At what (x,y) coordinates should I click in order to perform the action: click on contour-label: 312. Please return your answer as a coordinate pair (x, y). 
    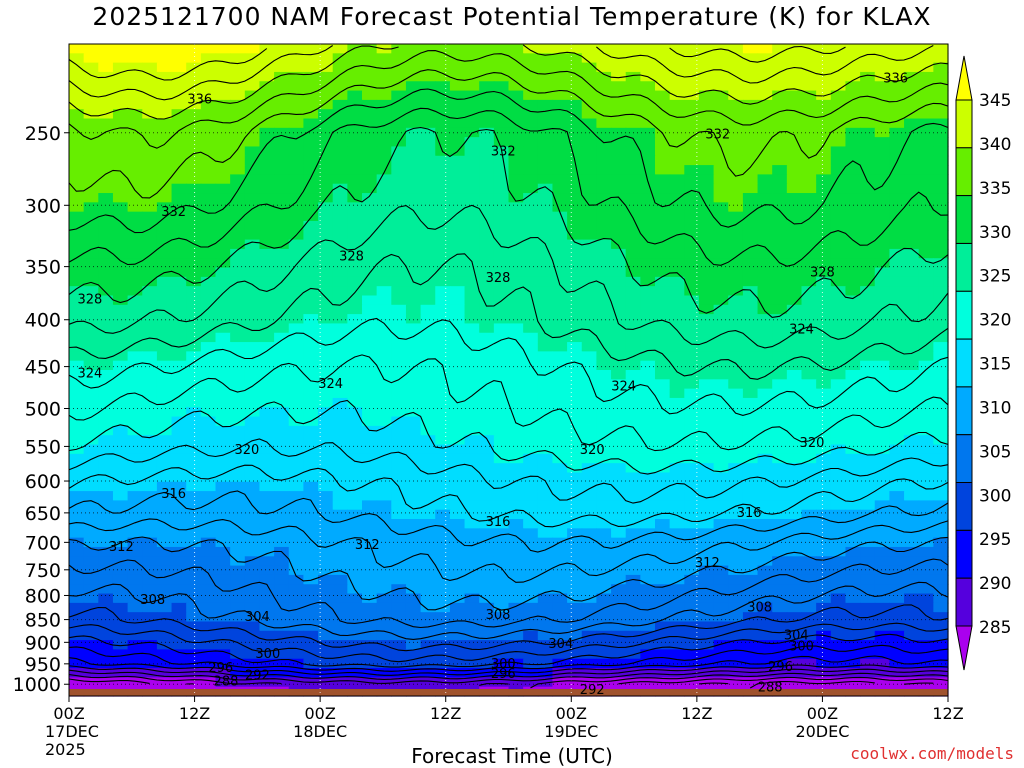
    Looking at the image, I should click on (367, 545).